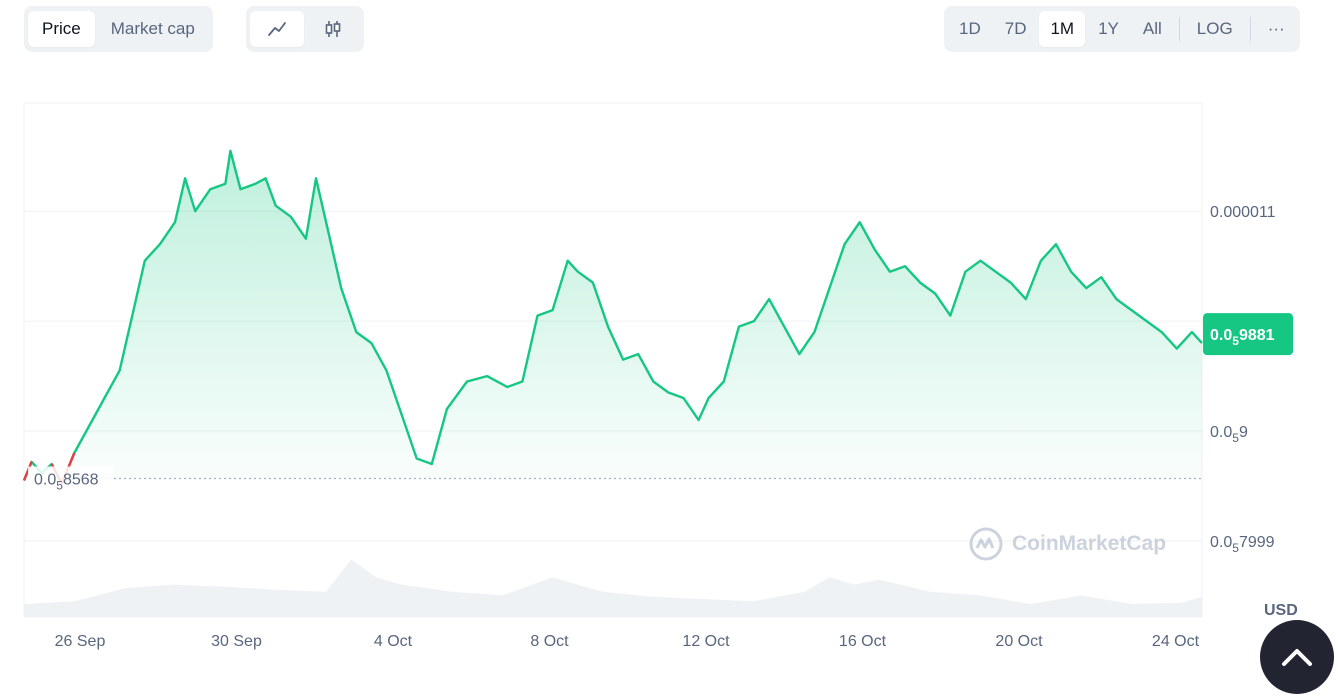  I want to click on y-tick-label: 0.000011, so click(1243, 212).